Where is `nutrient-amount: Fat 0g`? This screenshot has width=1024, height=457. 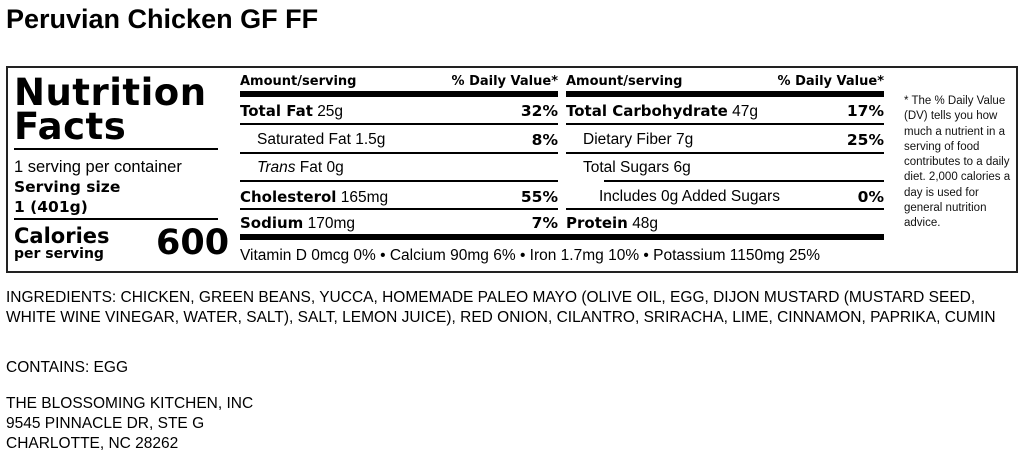 nutrient-amount: Fat 0g is located at coordinates (321, 167).